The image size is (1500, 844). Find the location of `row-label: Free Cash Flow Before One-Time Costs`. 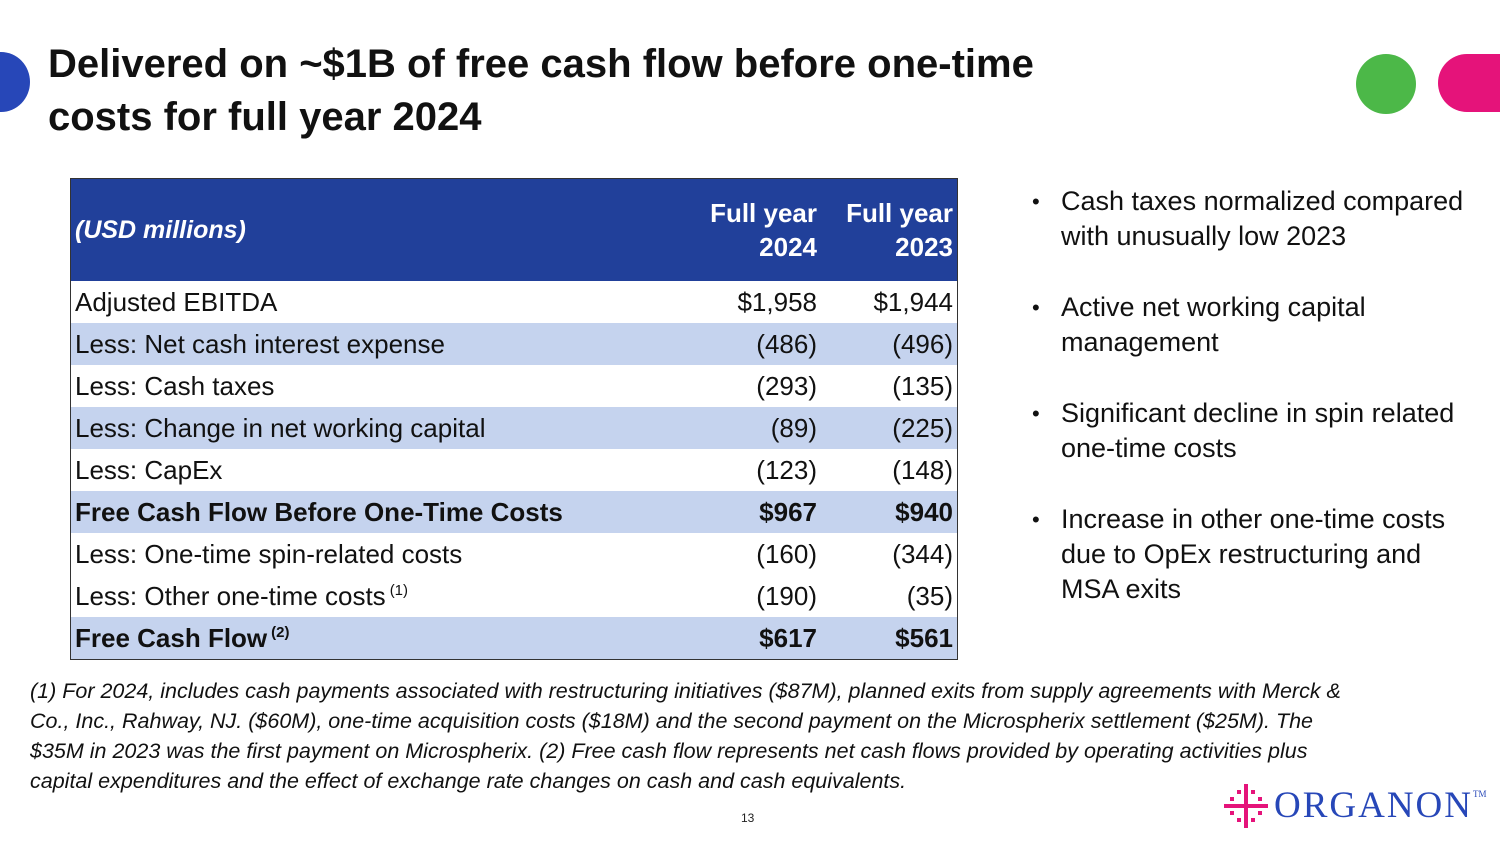

row-label: Free Cash Flow Before One-Time Costs is located at coordinates (377, 512).